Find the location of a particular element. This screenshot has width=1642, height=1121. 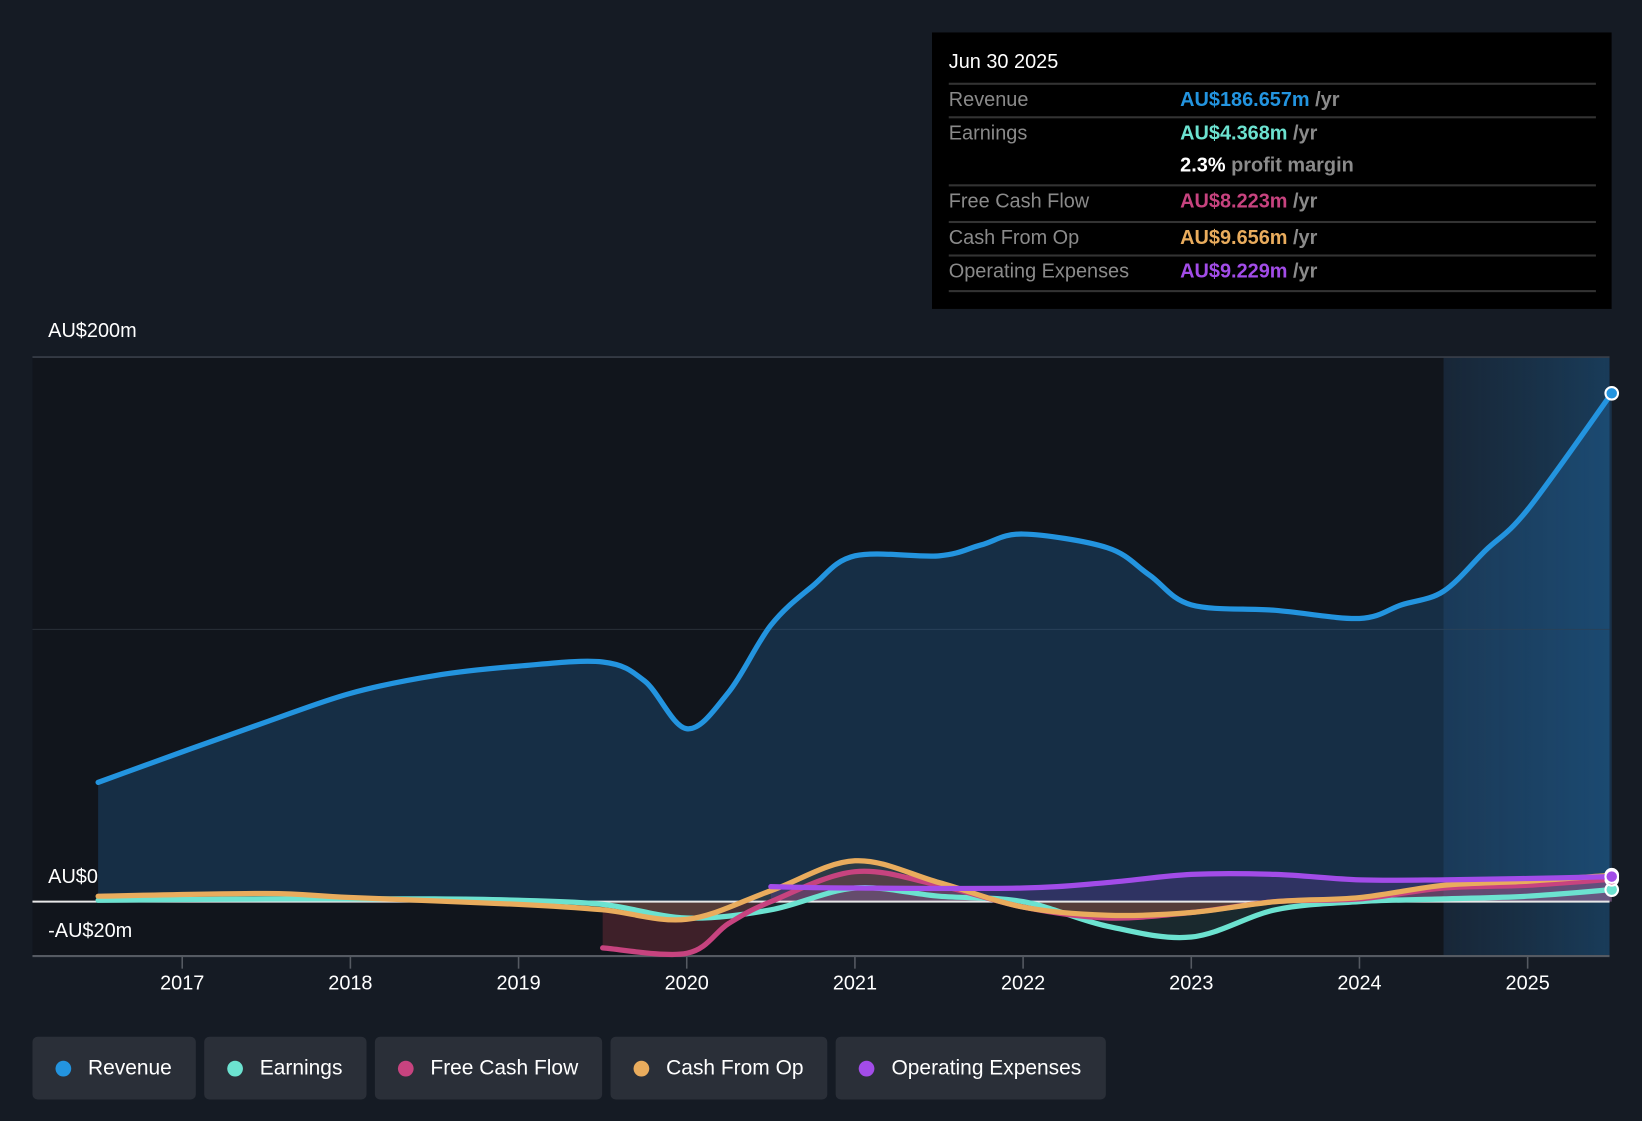

legend-label: Revenue is located at coordinates (129, 1068).